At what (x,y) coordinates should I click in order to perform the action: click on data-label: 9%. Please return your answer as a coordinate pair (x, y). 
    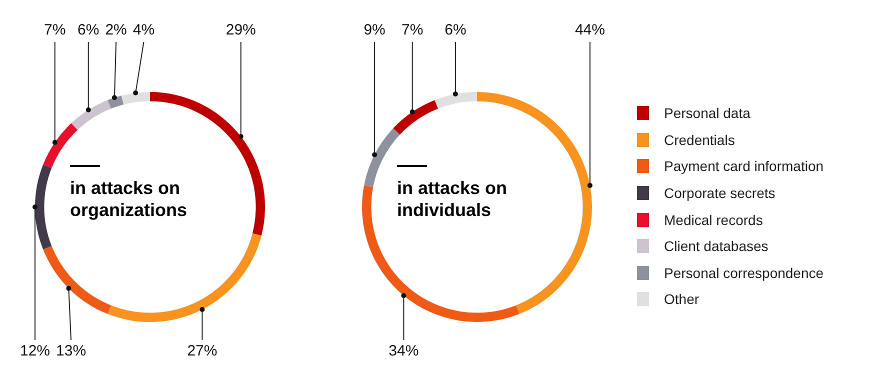
    Looking at the image, I should click on (375, 30).